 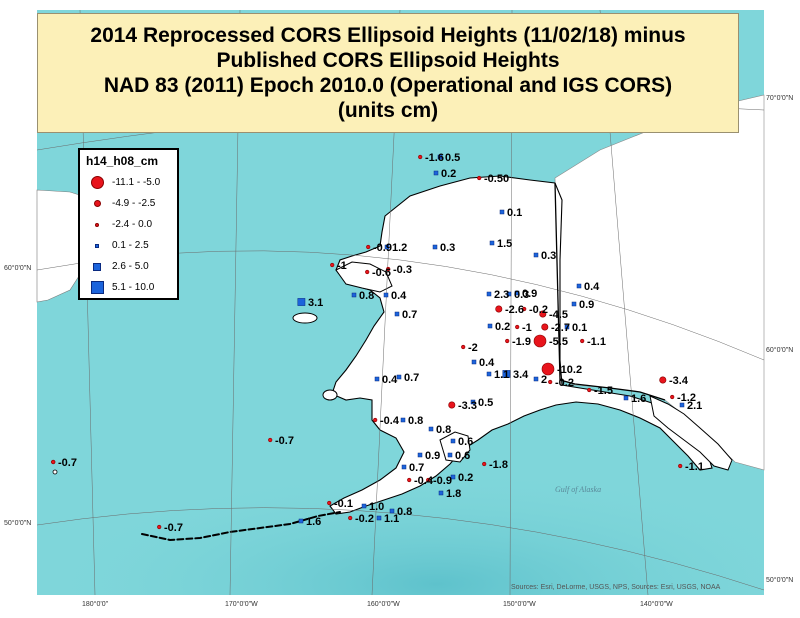 I want to click on station-value-label: -2, so click(x=473, y=348).